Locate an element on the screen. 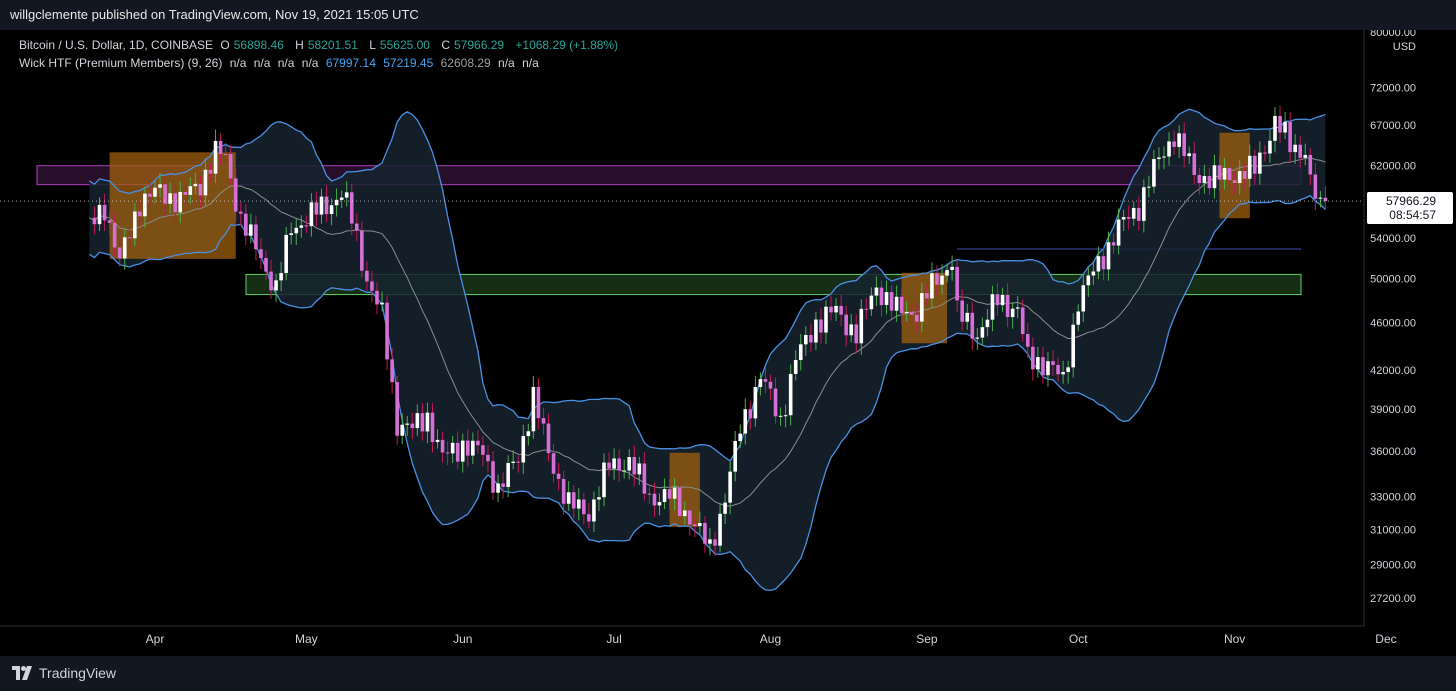 Image resolution: width=1456 pixels, height=691 pixels. y-tick-label: 72000.00 is located at coordinates (1393, 88).